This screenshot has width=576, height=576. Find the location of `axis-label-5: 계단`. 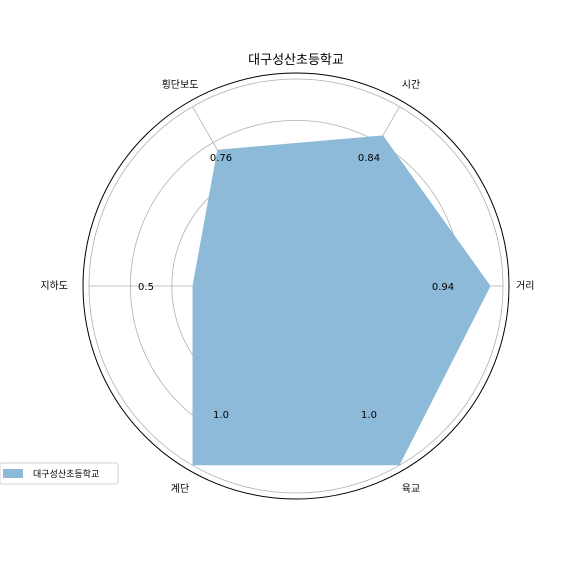

axis-label-5: 계단 is located at coordinates (180, 489).